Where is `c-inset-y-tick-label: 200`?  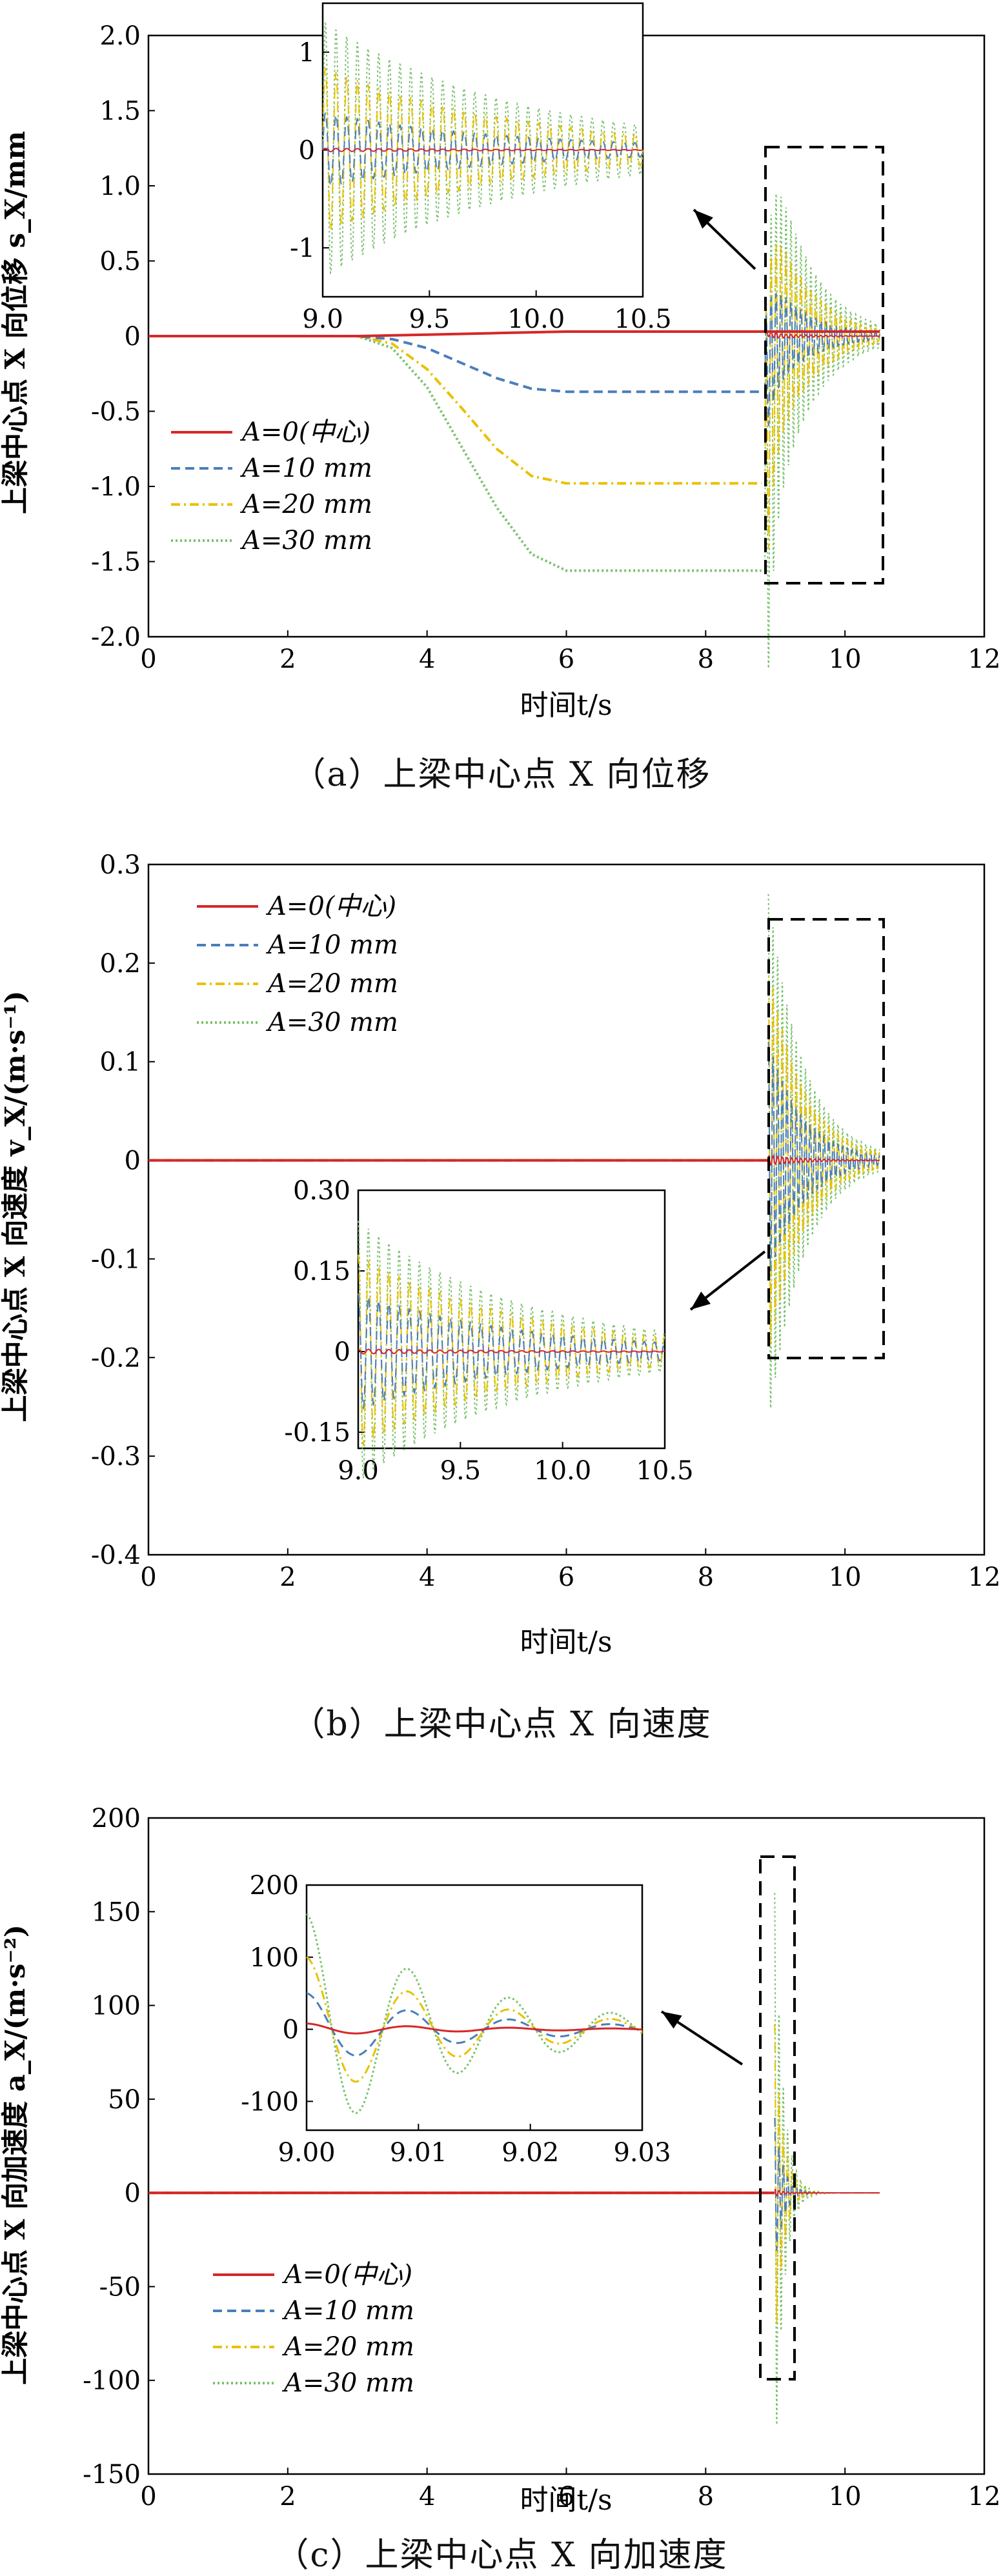
c-inset-y-tick-label: 200 is located at coordinates (274, 1886).